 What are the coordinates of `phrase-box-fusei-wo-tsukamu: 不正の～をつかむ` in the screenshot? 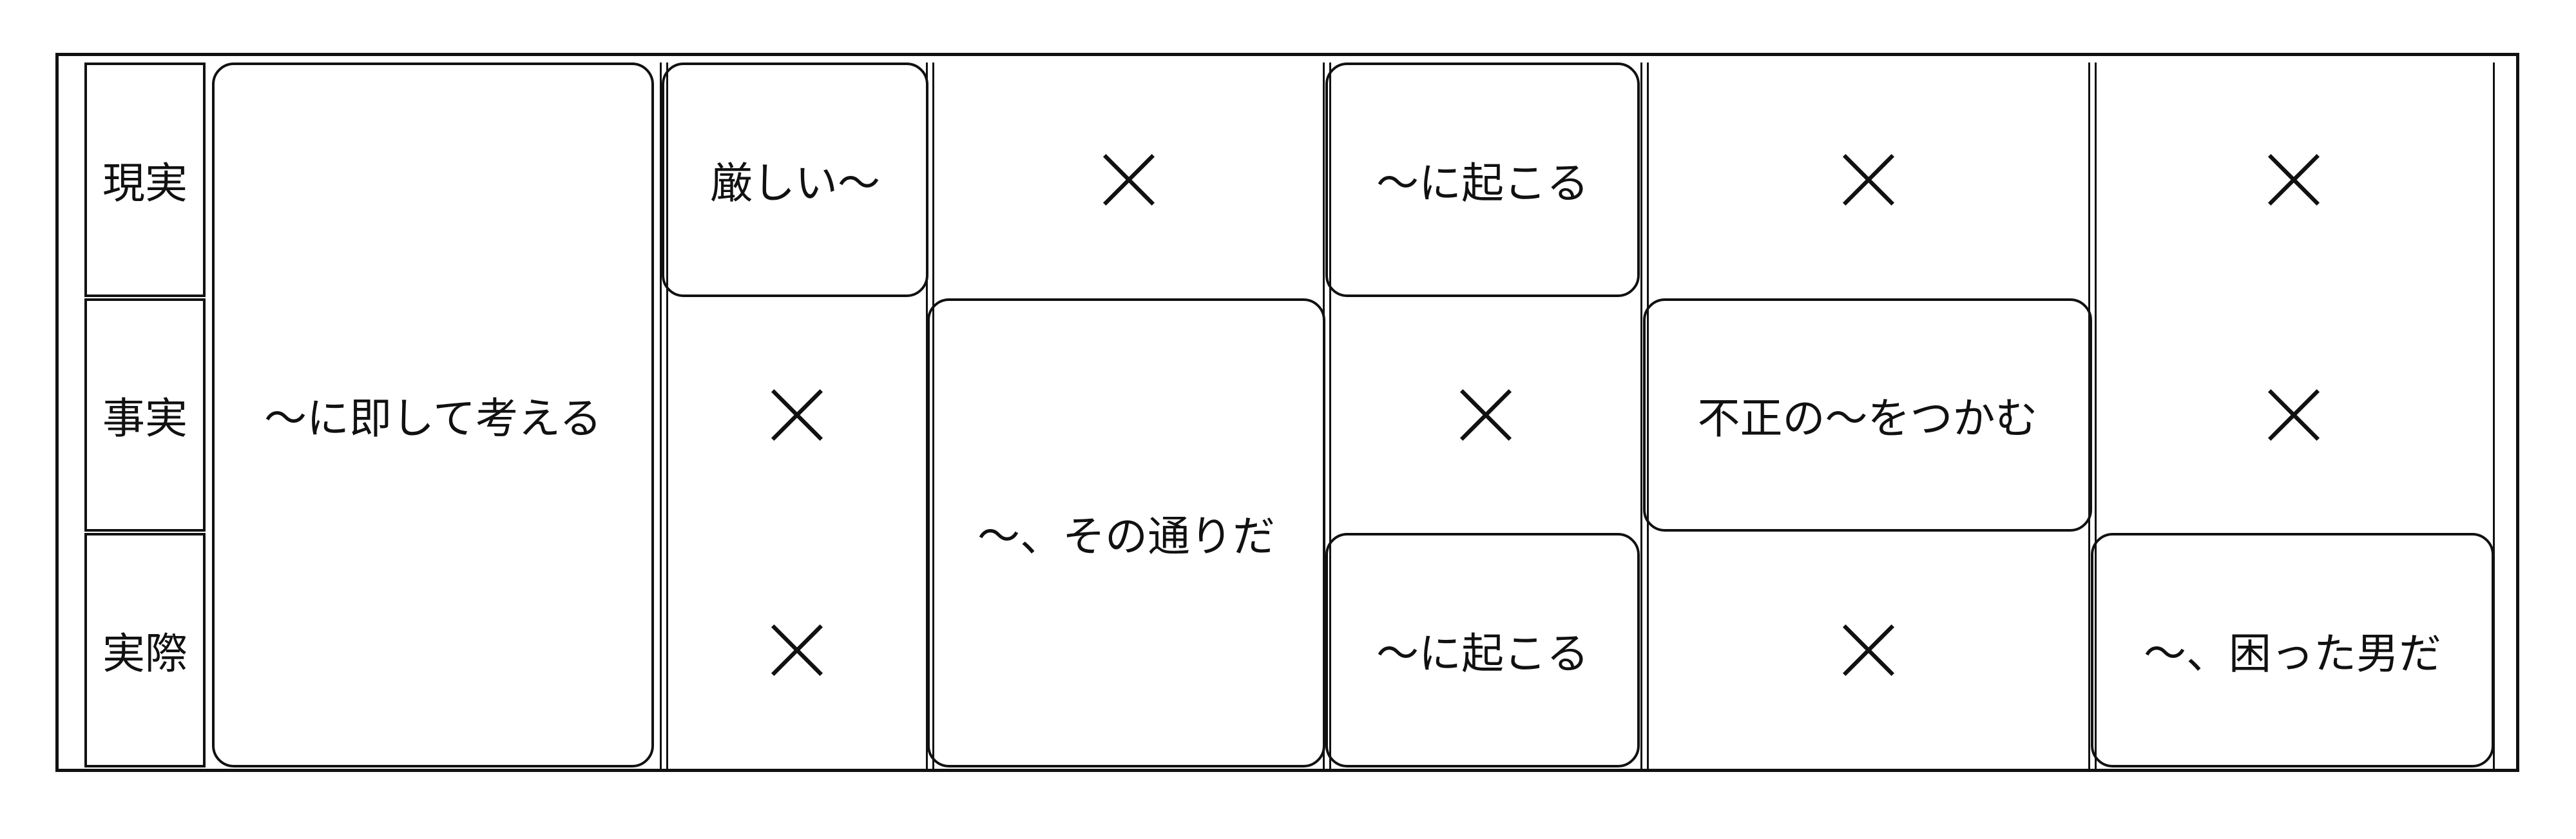 It's located at (1867, 415).